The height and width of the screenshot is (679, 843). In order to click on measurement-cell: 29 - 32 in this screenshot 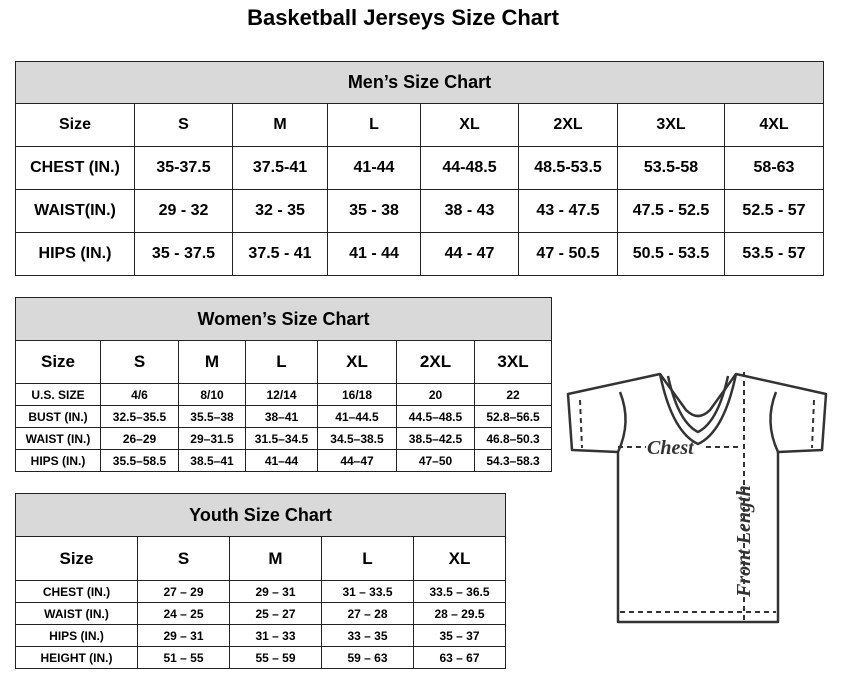, I will do `click(183, 211)`.